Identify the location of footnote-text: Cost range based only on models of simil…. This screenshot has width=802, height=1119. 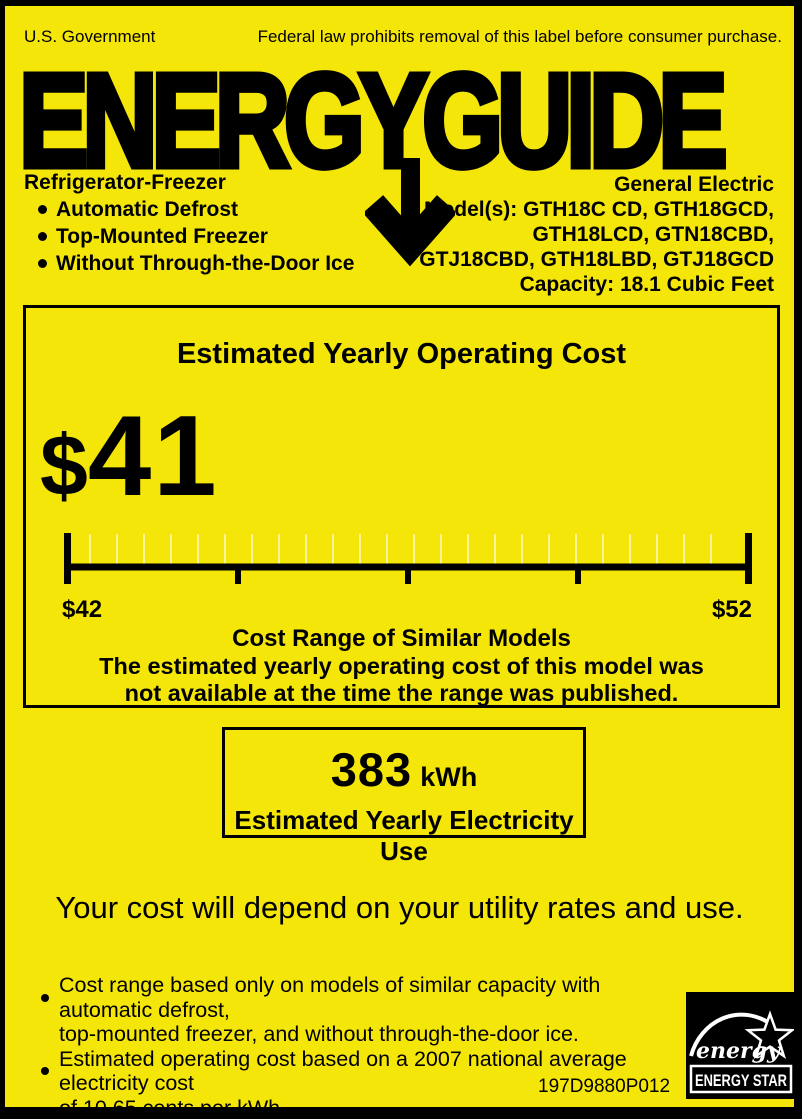
(330, 997).